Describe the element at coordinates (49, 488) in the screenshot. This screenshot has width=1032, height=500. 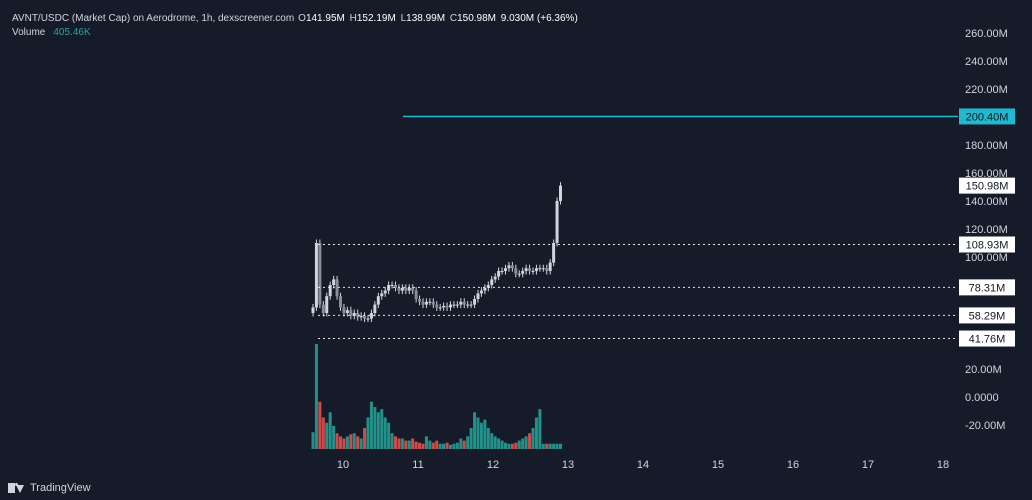
I see `tradingview-logo: TradingView` at that location.